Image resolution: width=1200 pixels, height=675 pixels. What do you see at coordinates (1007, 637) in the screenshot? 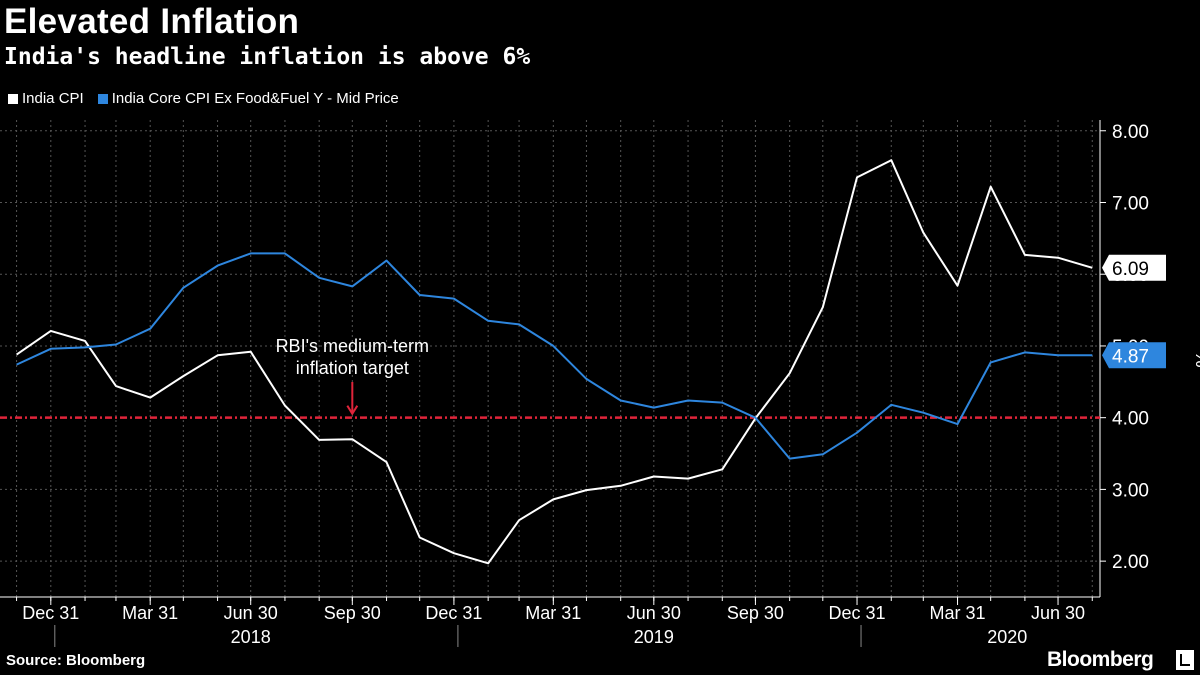
I see `x-year-label: 2020` at bounding box center [1007, 637].